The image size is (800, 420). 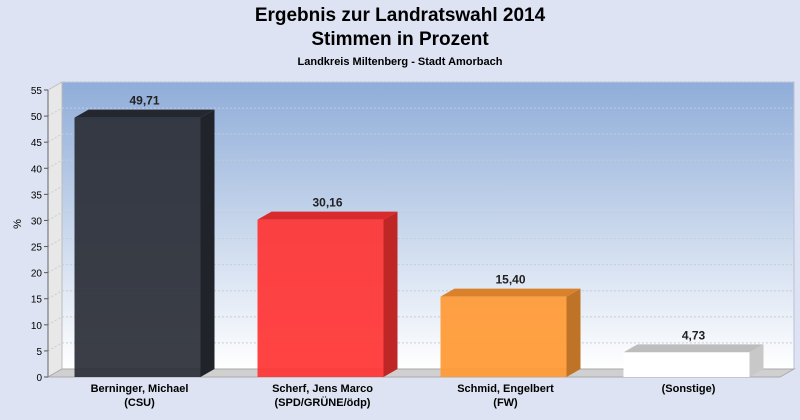 I want to click on y-tick-label: 5, so click(x=39, y=352).